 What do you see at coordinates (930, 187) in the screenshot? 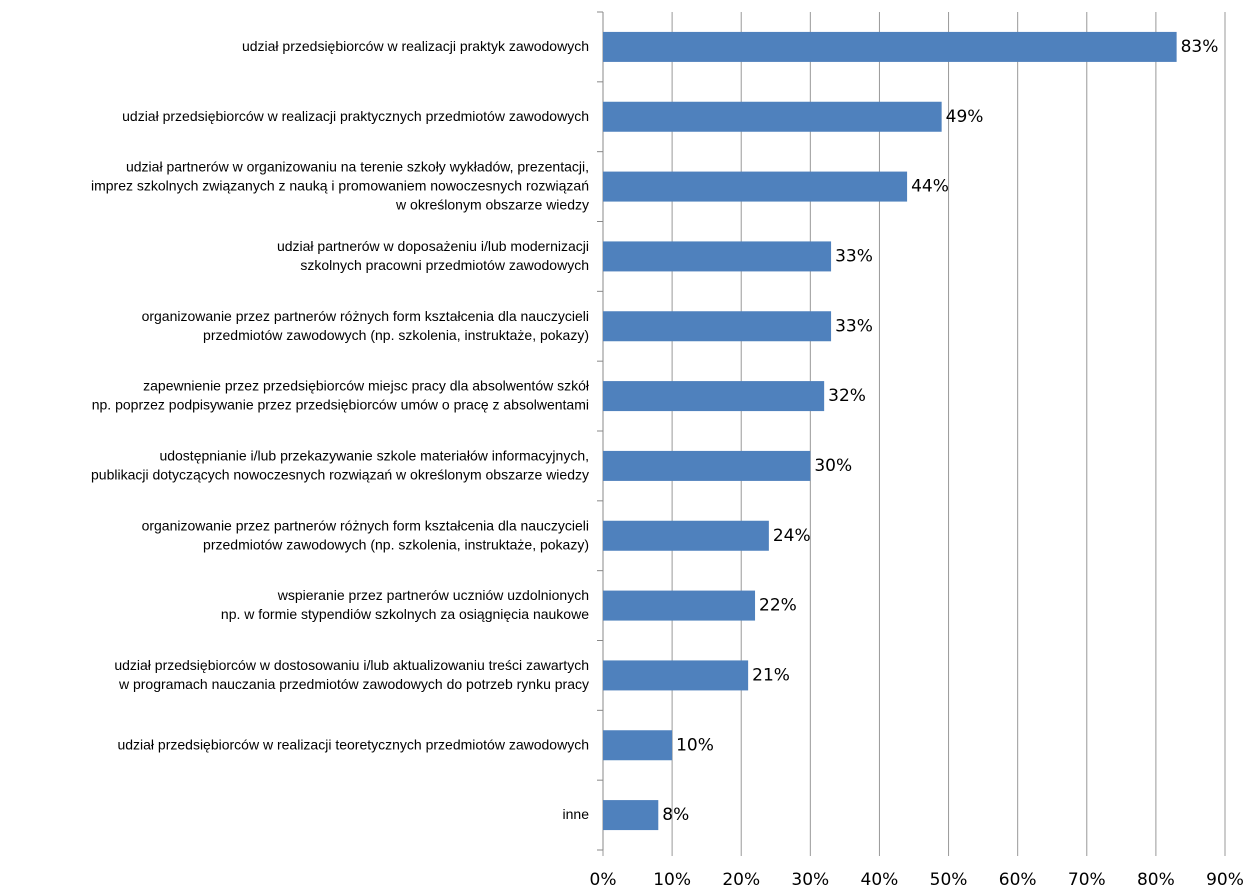
I see `value-label: 44%` at bounding box center [930, 187].